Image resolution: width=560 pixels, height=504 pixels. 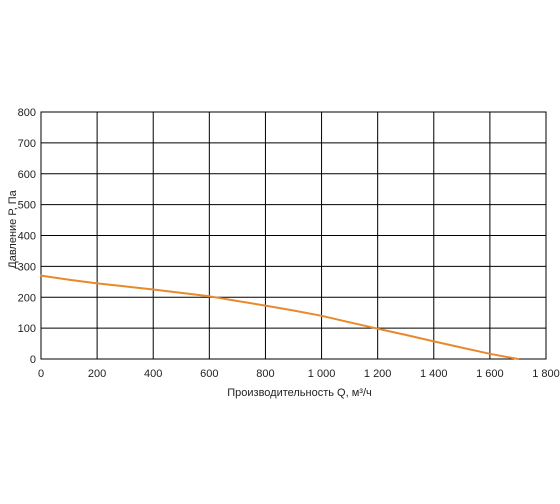 What do you see at coordinates (27, 206) in the screenshot?
I see `y-tick-label: 500` at bounding box center [27, 206].